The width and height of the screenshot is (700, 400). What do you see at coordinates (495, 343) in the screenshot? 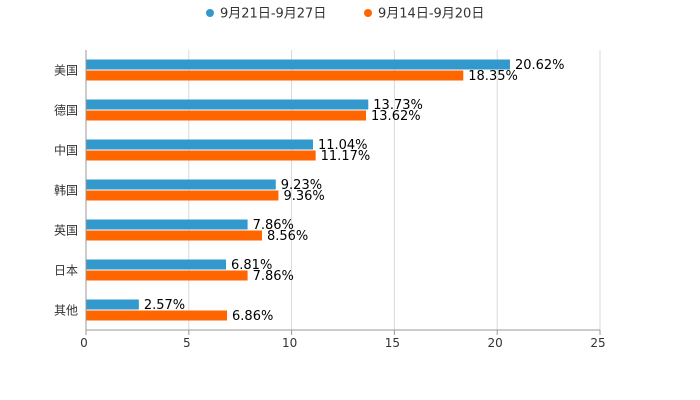
I see `x-tick-label: 20` at bounding box center [495, 343].